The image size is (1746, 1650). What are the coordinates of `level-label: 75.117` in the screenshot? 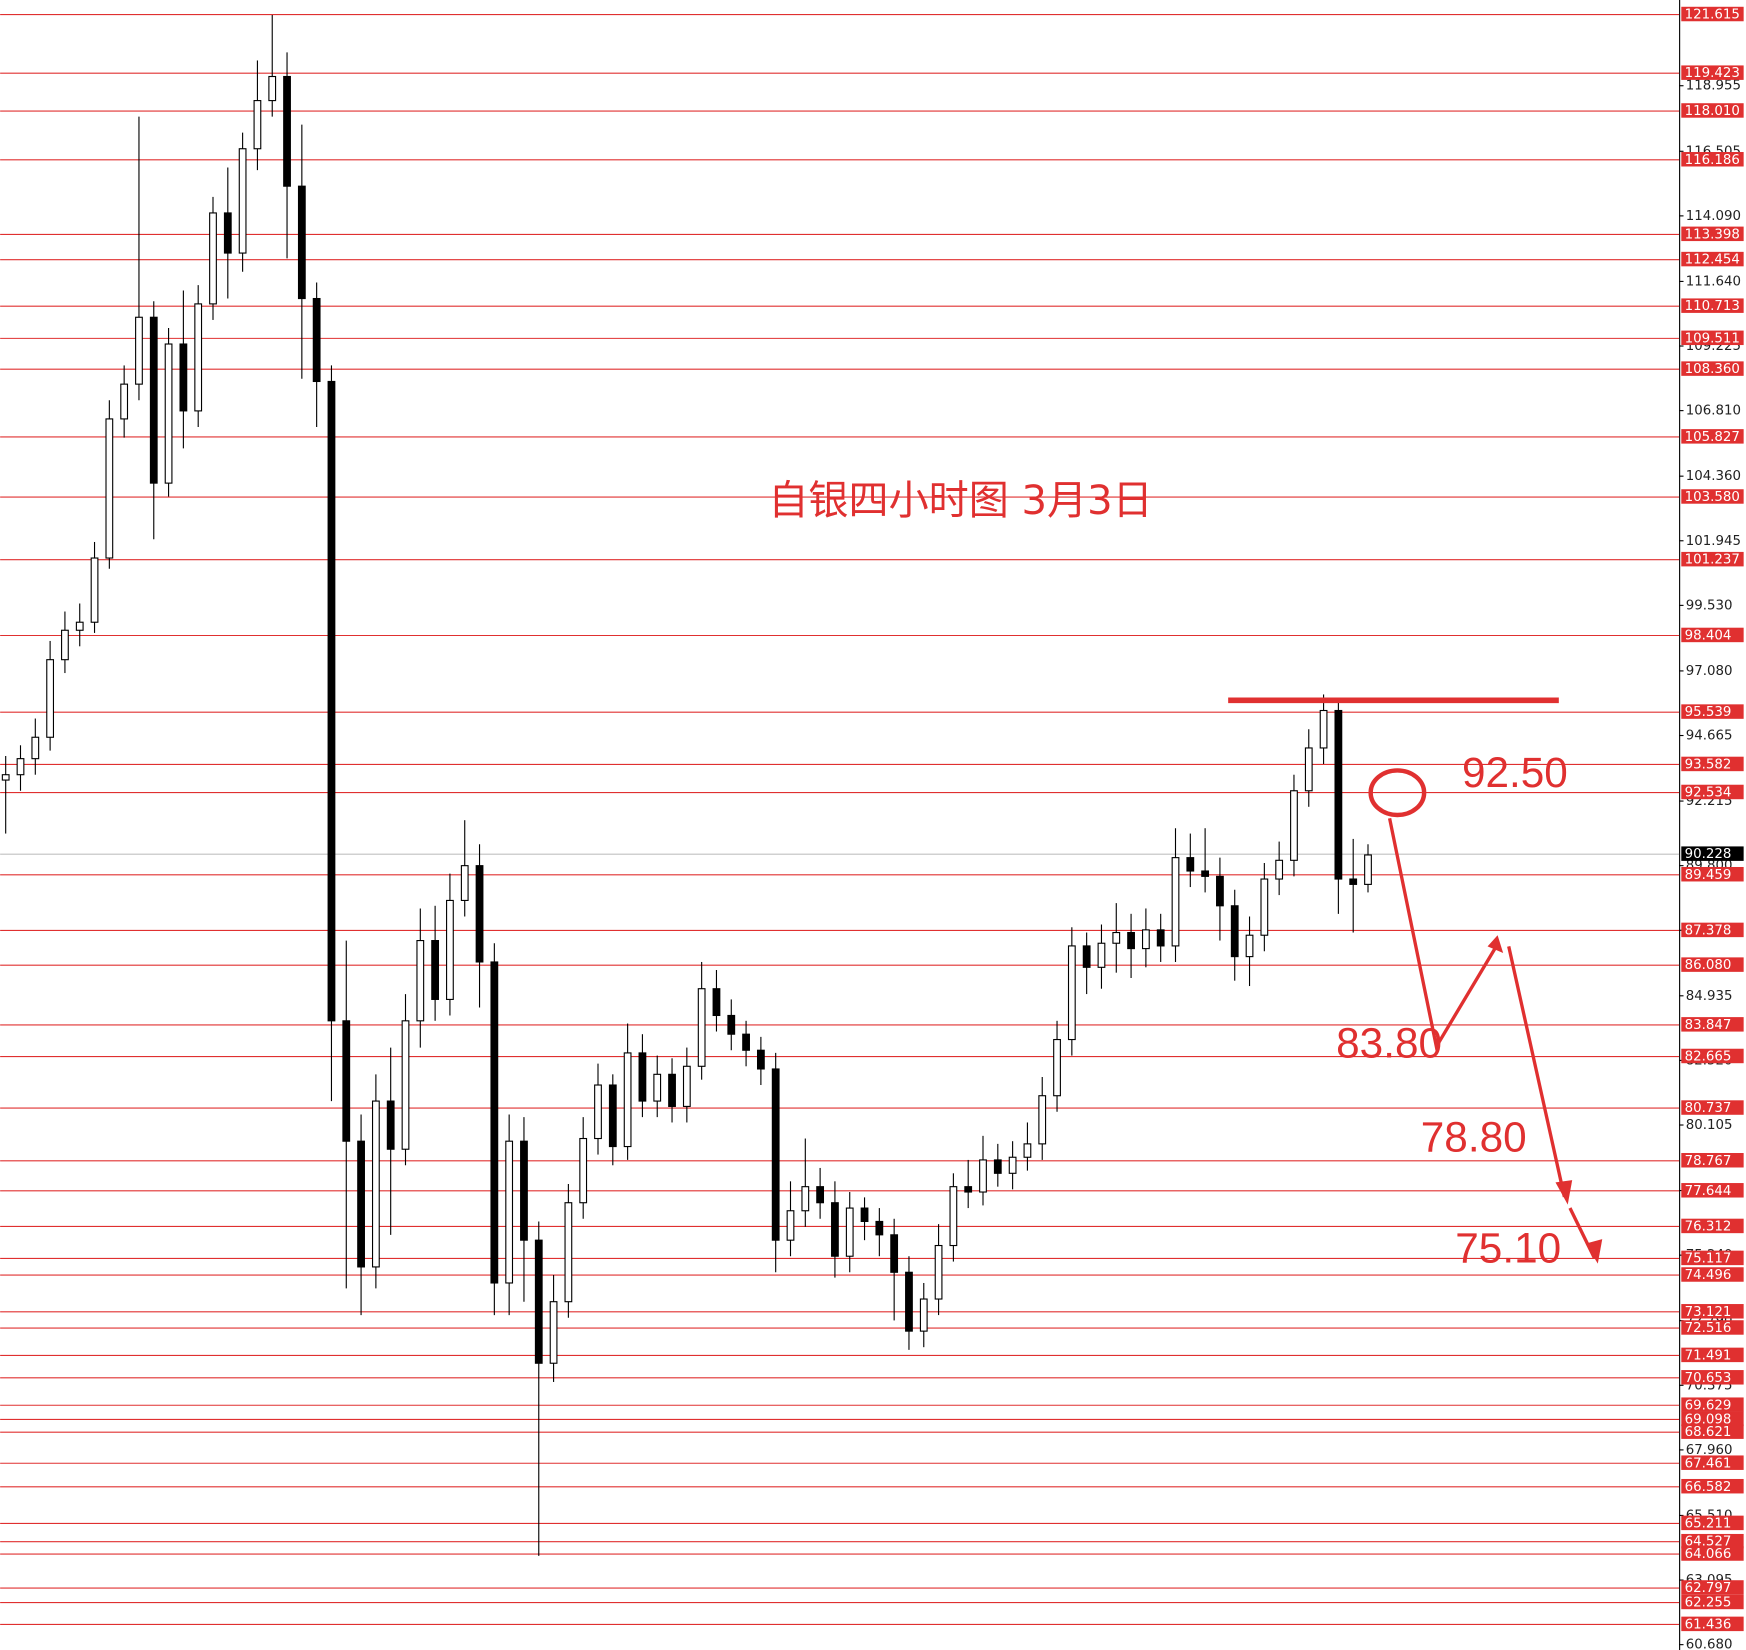 It's located at (1708, 1258).